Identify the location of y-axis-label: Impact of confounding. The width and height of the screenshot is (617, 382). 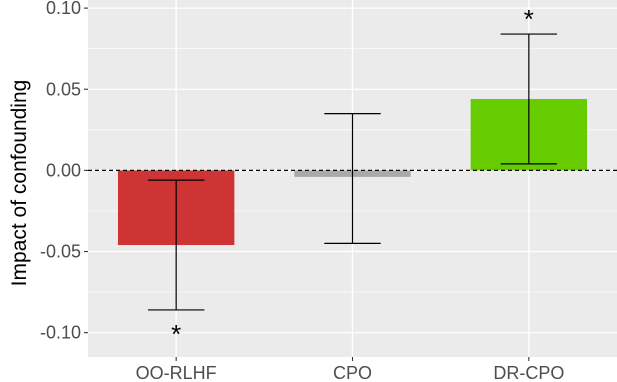
(19, 183).